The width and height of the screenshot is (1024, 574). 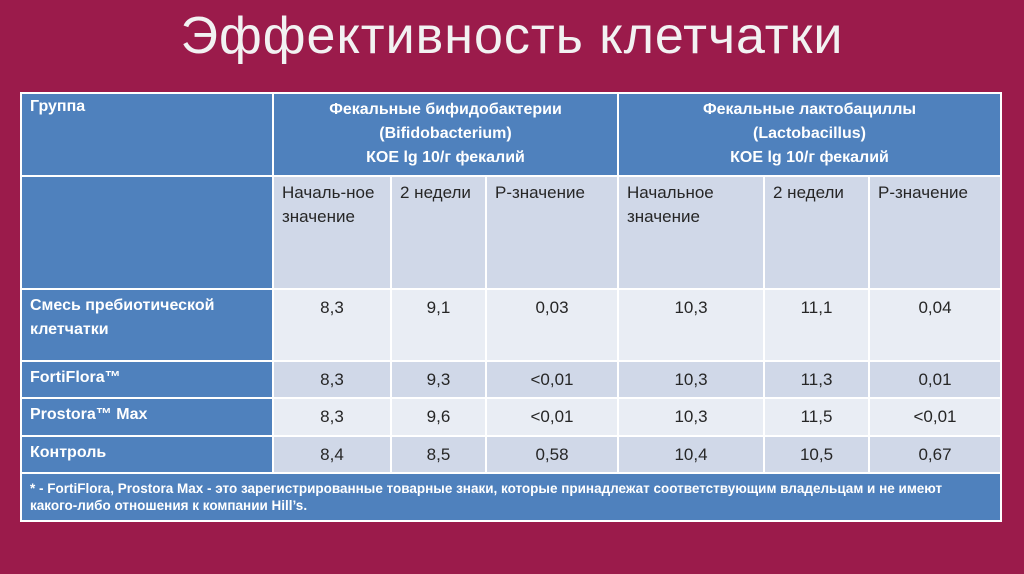 I want to click on row-name: Смесь пребиотической клетчатки, so click(x=147, y=325).